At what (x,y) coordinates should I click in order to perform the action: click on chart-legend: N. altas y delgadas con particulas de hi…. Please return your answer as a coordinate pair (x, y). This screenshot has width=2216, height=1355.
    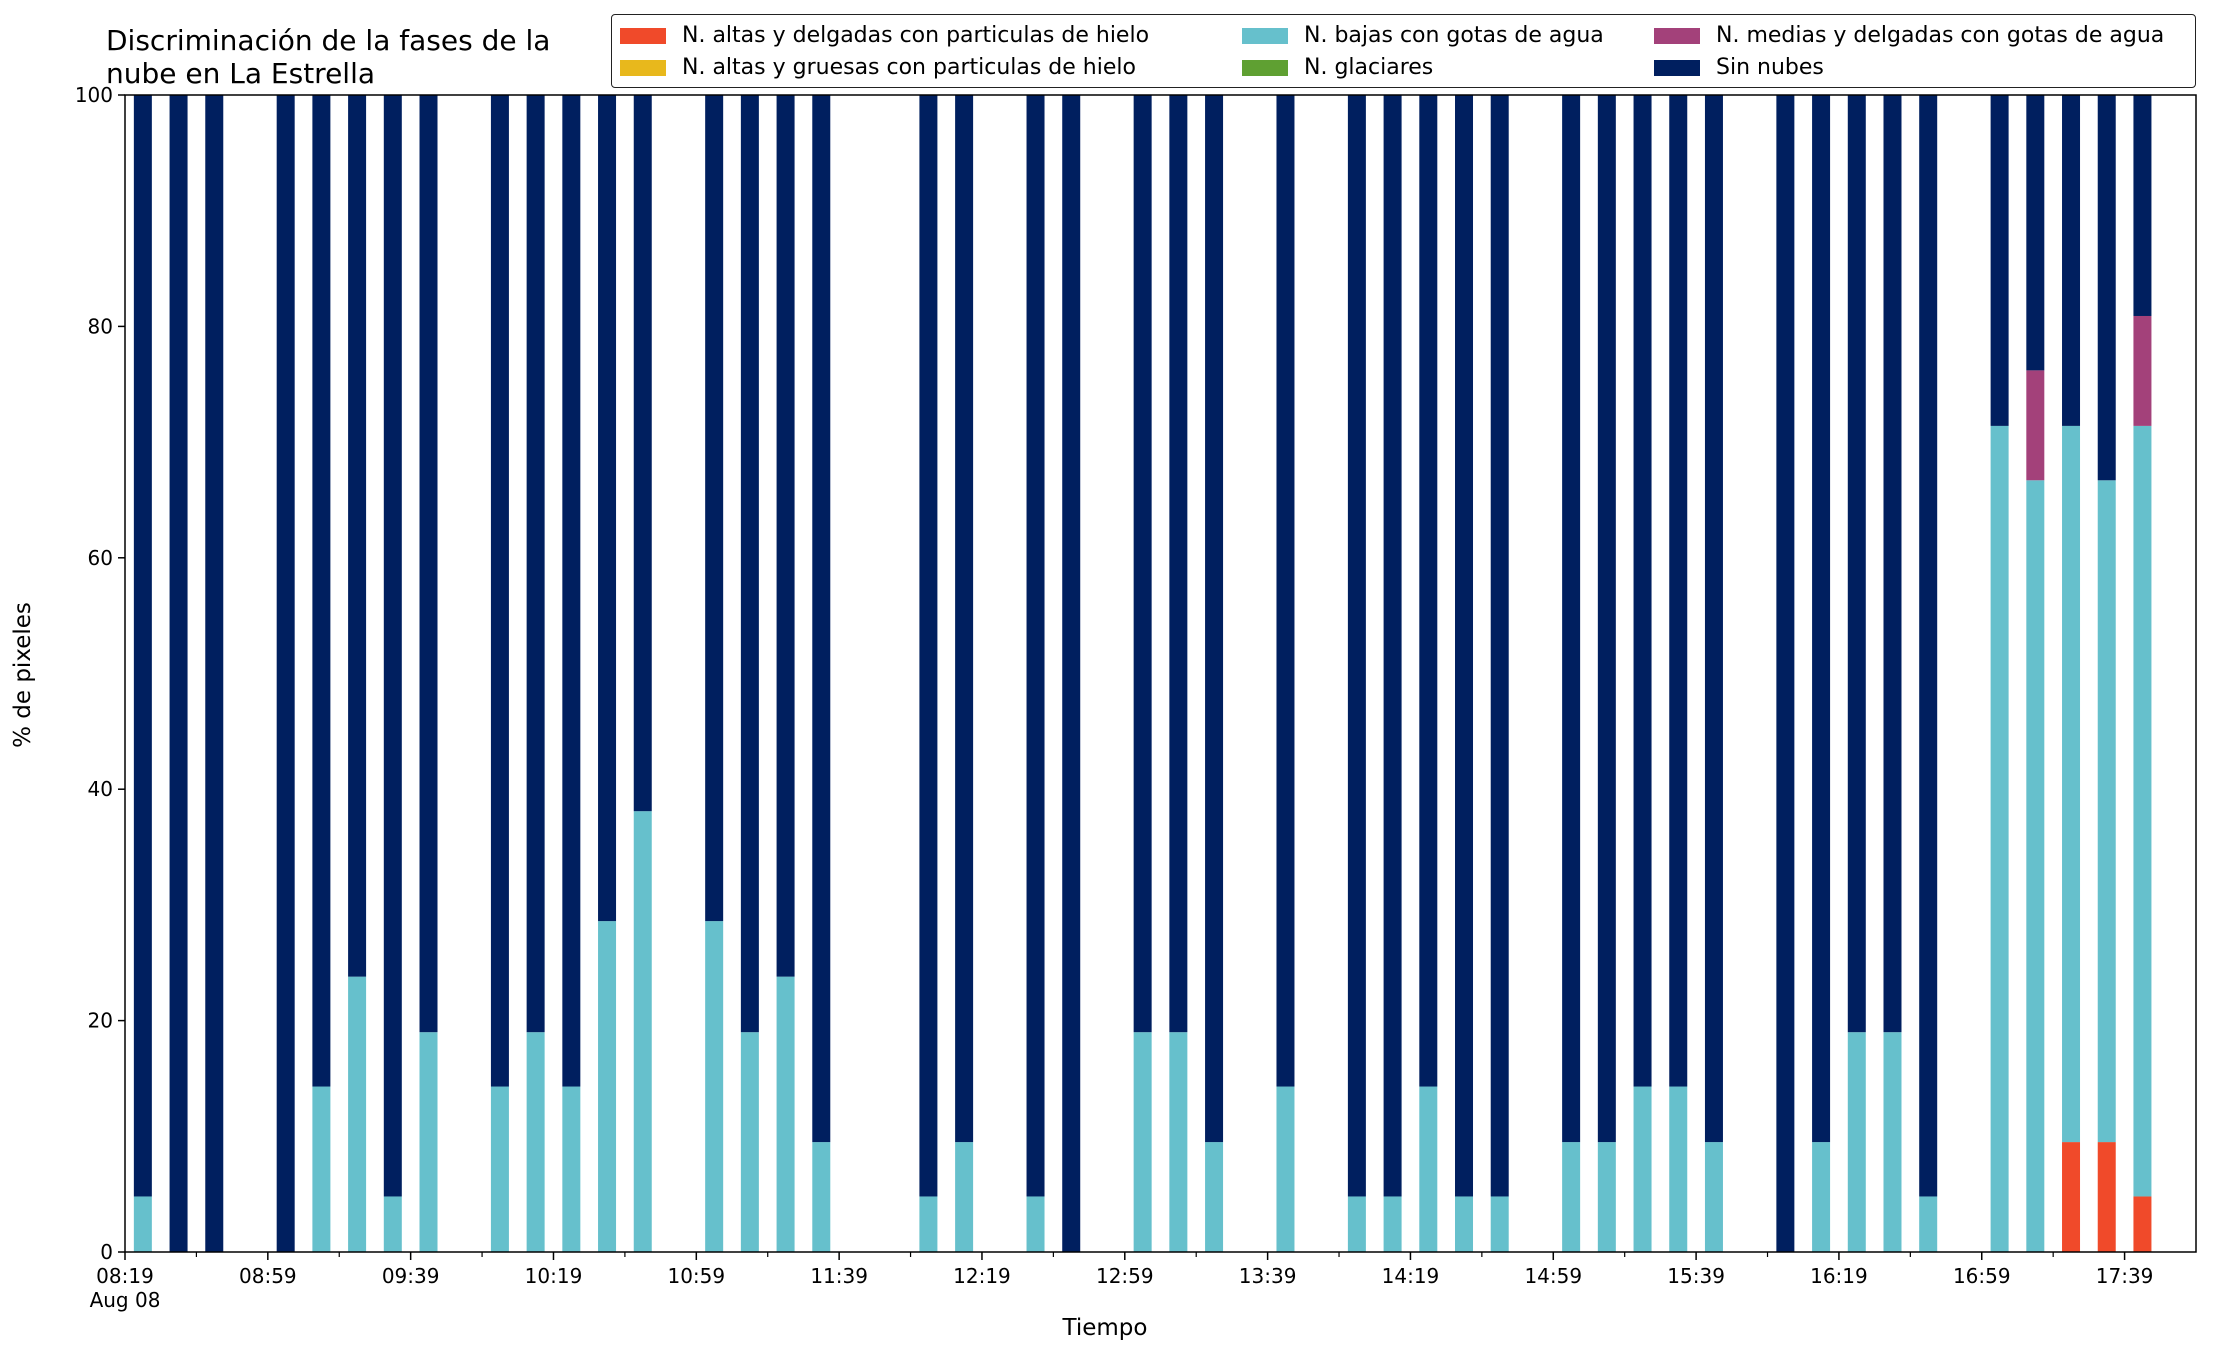
    Looking at the image, I should click on (1403, 51).